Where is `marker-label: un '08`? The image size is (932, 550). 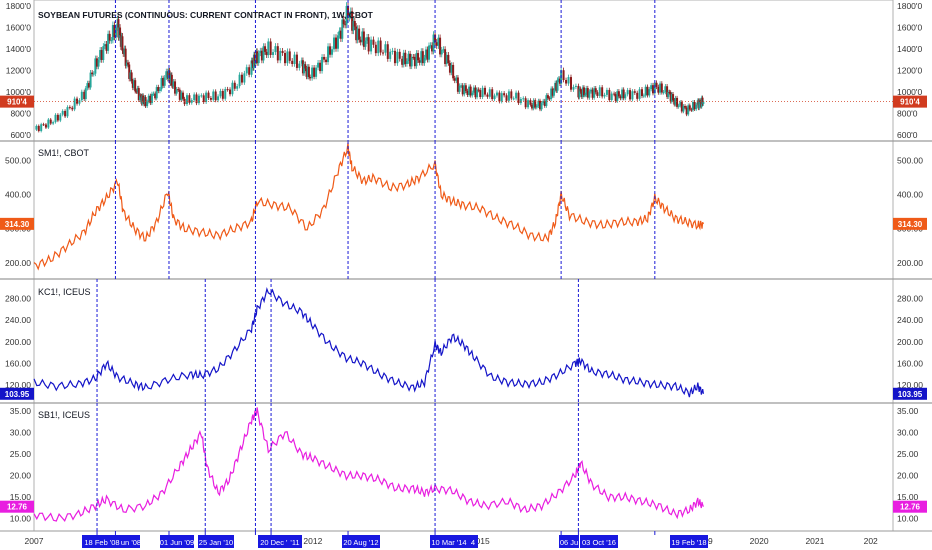
marker-label: un '08 is located at coordinates (131, 542).